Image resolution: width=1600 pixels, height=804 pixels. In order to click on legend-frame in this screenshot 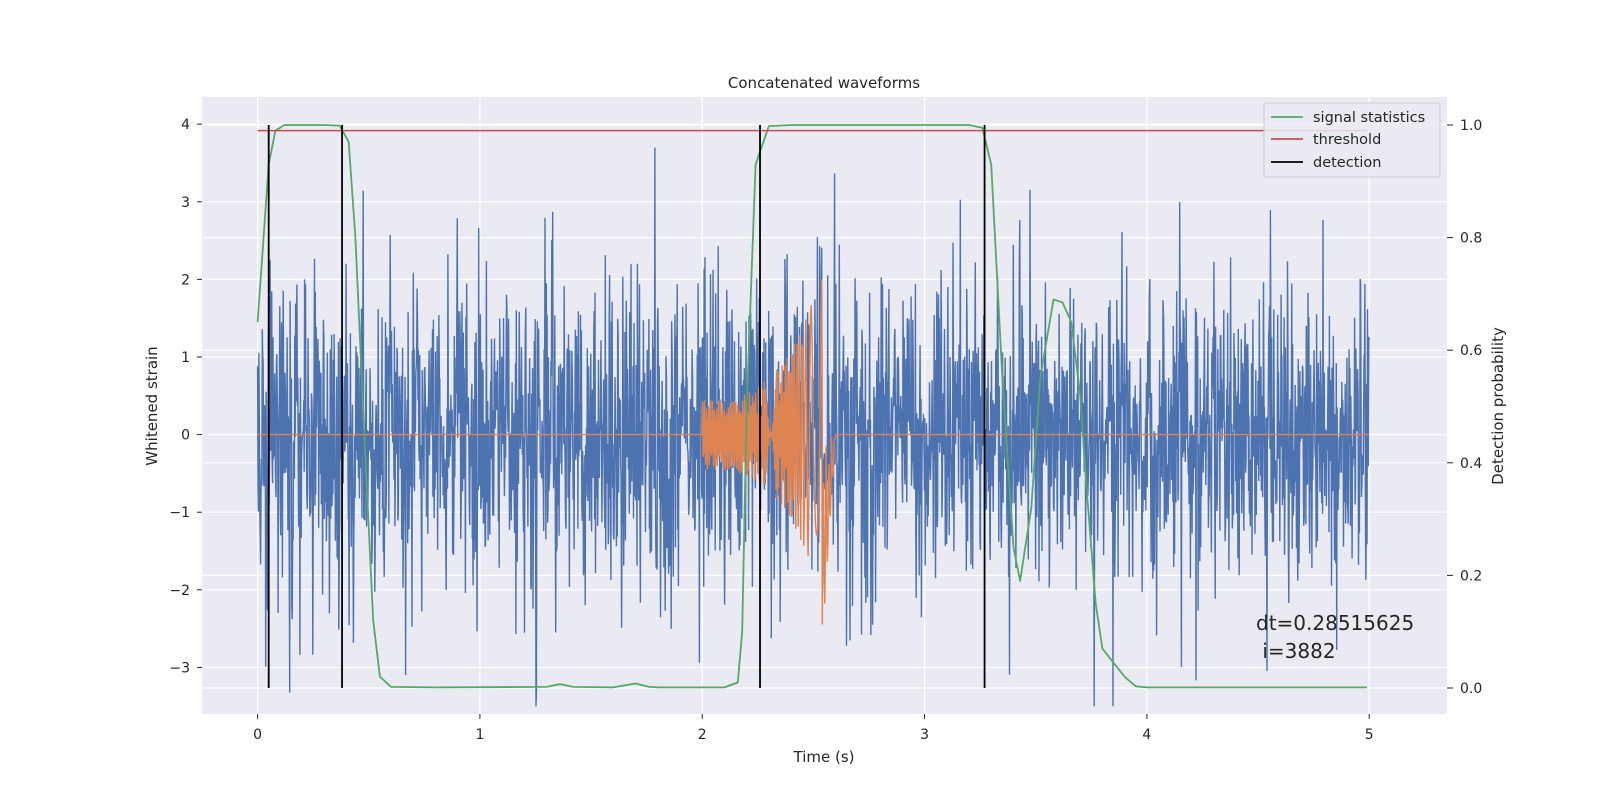, I will do `click(1352, 140)`.